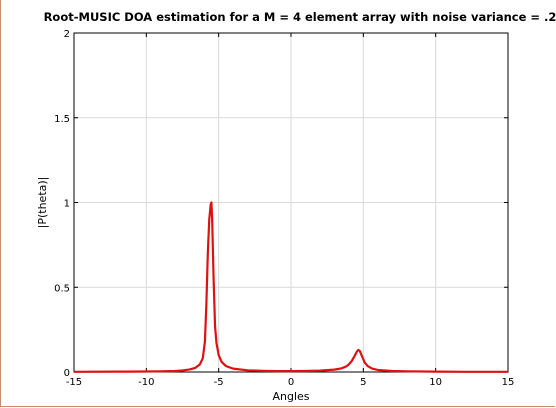  Describe the element at coordinates (67, 204) in the screenshot. I see `y-tick-label: 1` at that location.